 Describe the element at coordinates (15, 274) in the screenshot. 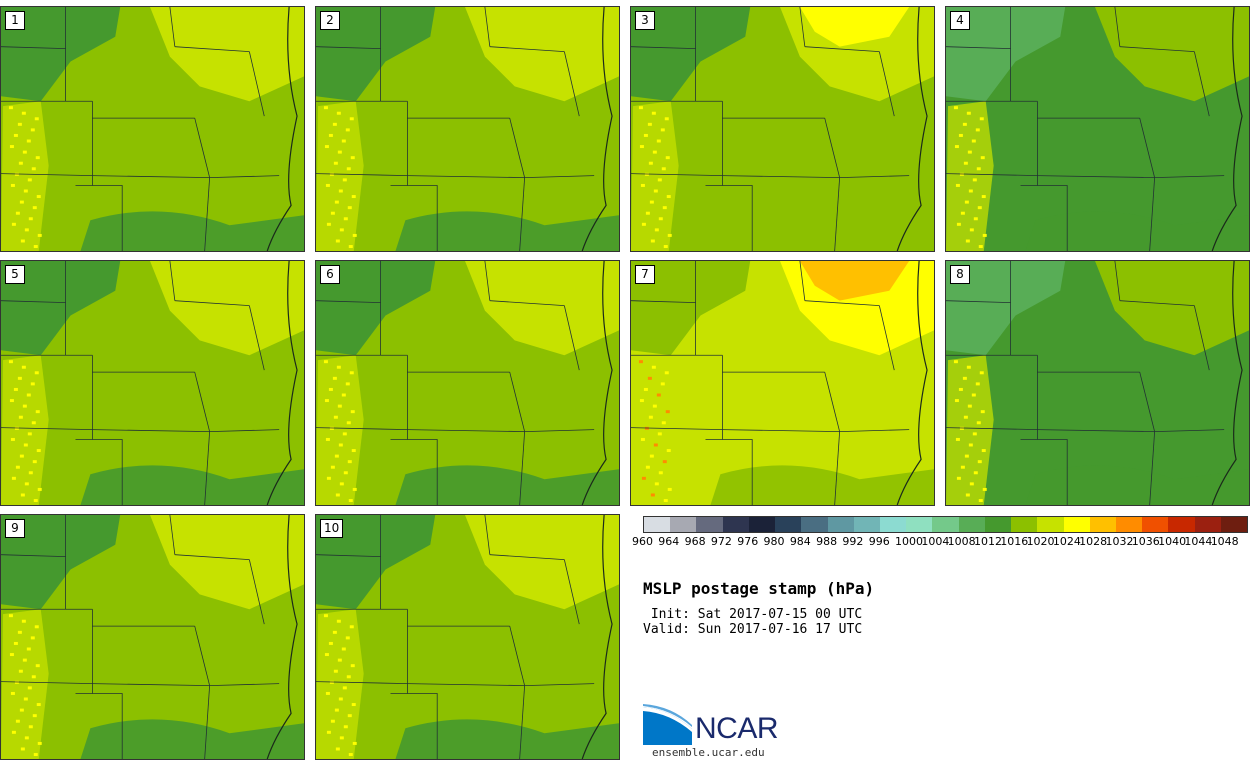

I see `member-label: 5` at that location.